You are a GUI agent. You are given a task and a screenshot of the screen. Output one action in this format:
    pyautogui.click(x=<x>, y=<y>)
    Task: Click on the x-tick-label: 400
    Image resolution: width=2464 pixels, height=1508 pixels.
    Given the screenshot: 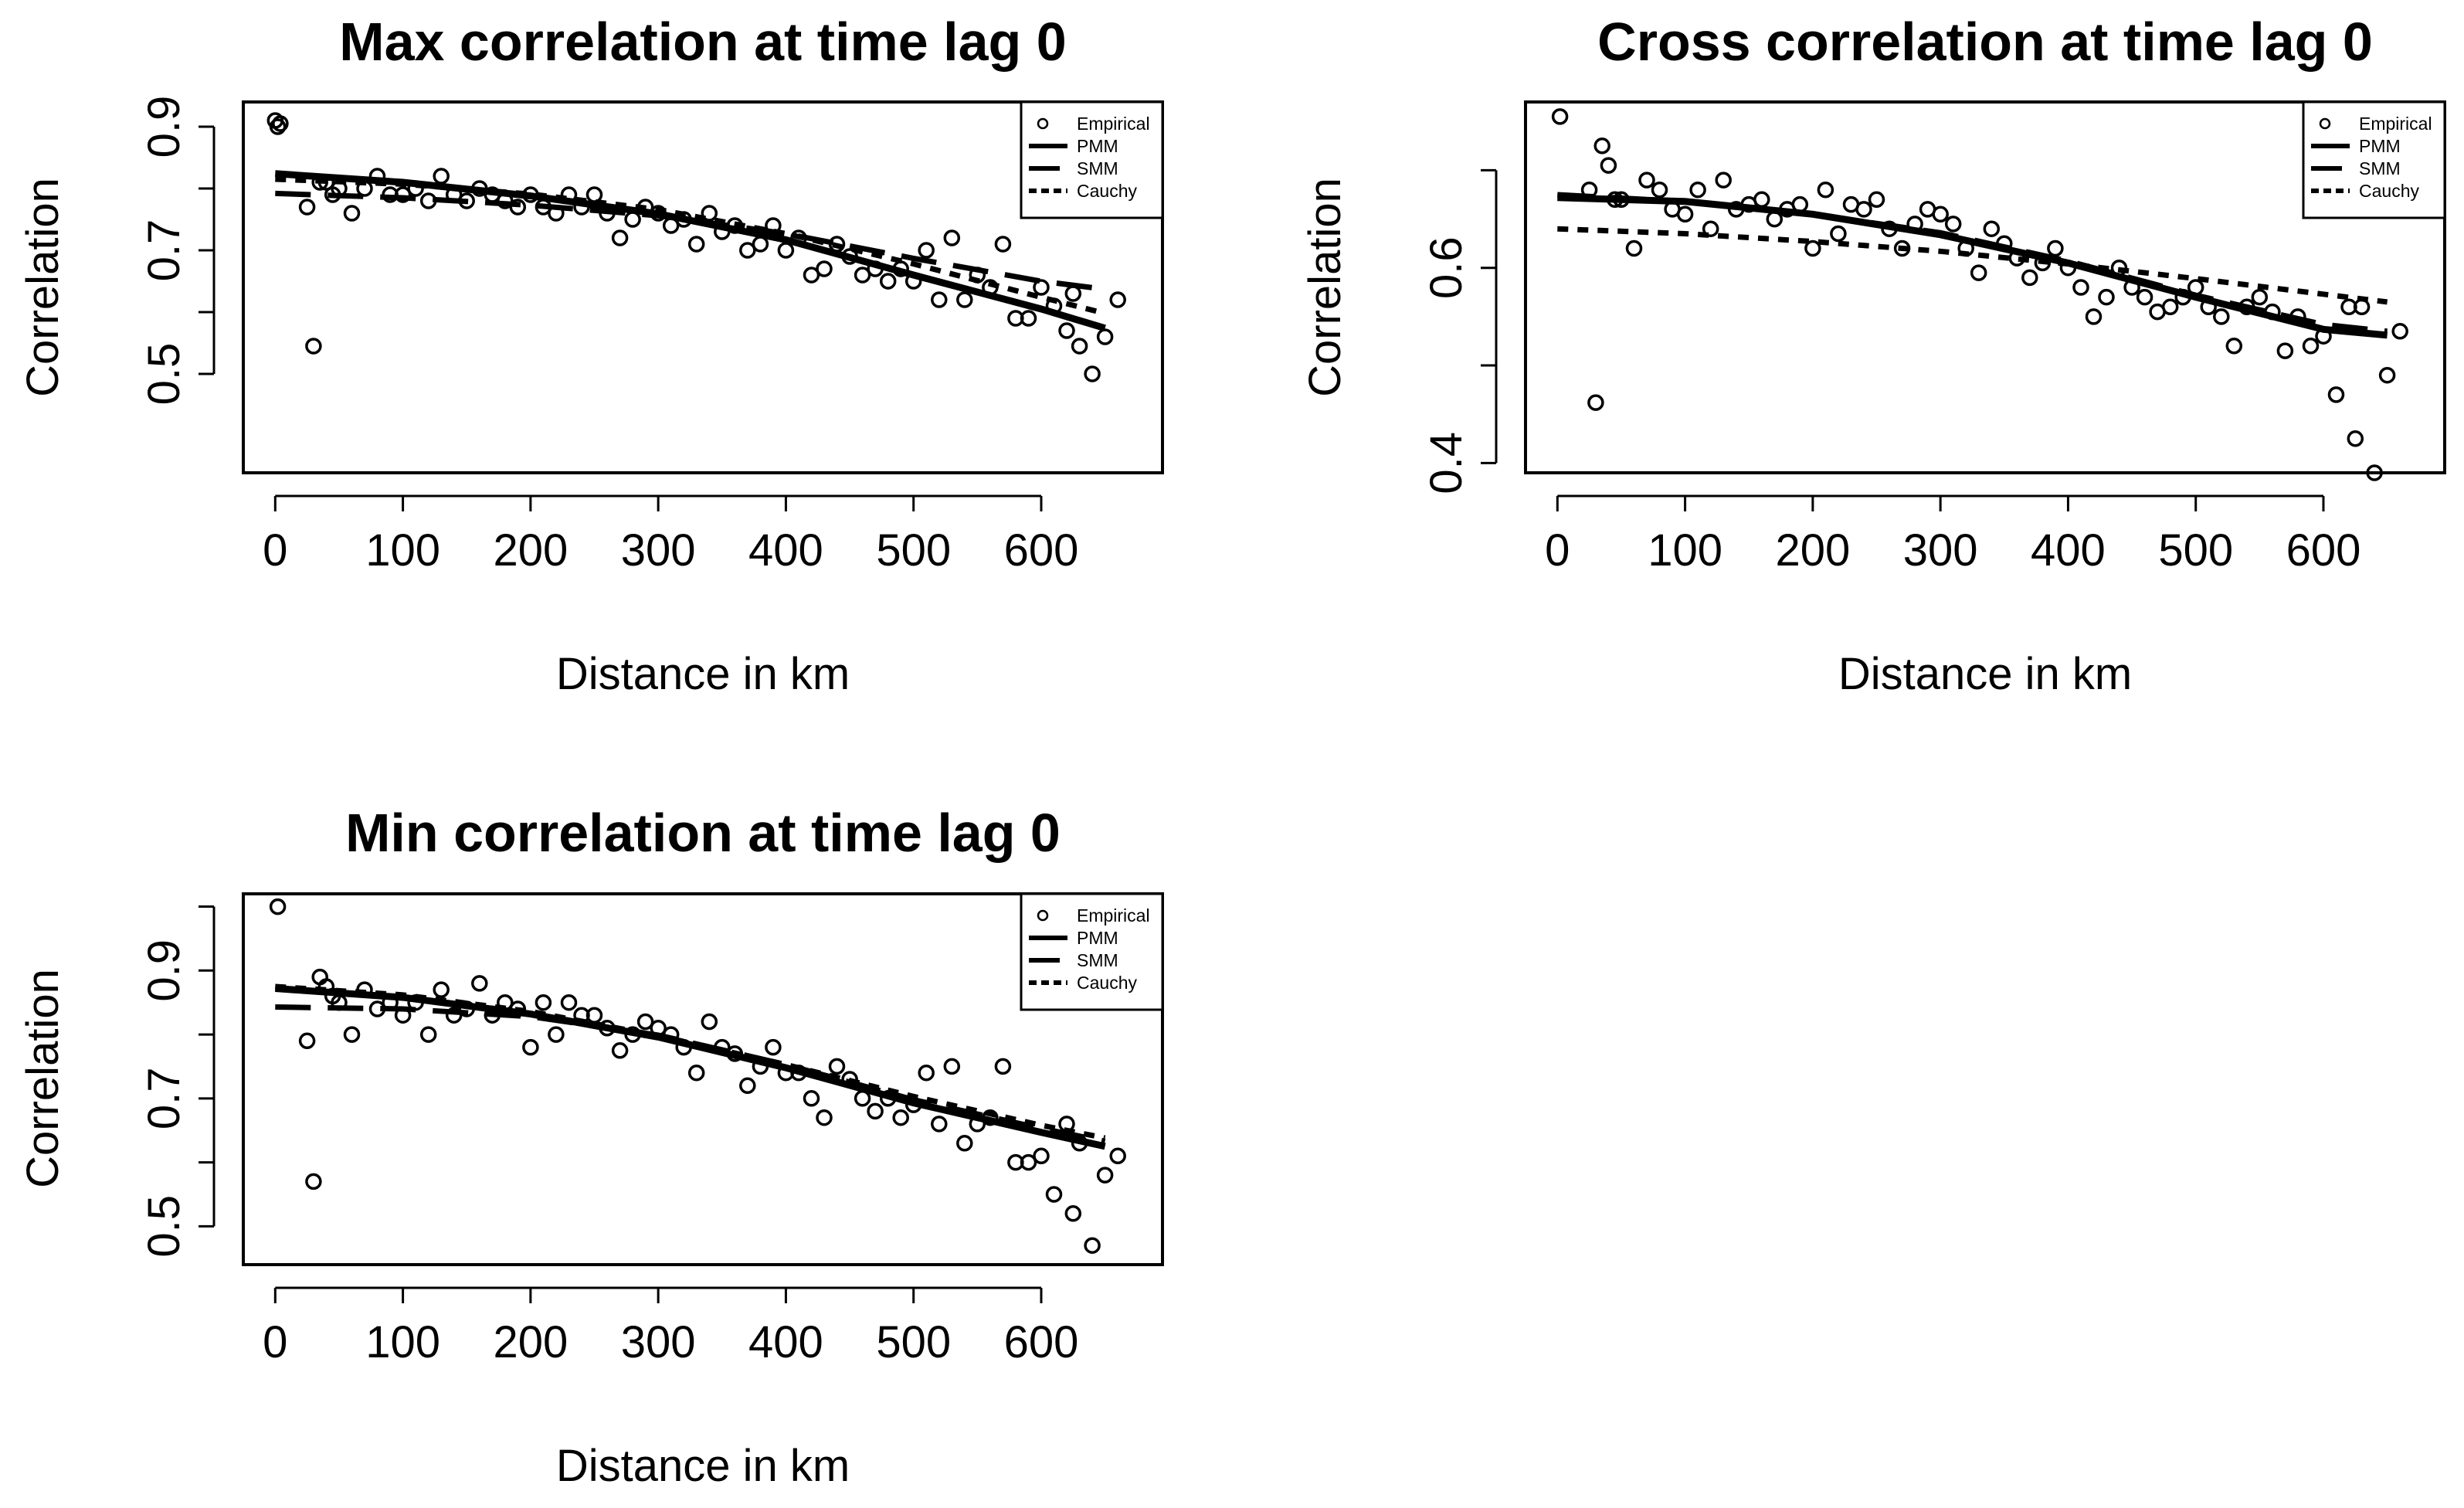 What is the action you would take?
    pyautogui.click(x=785, y=1342)
    